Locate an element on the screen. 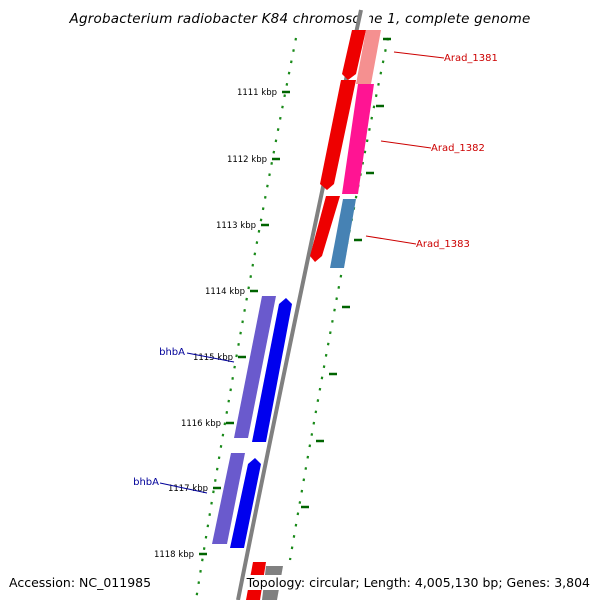  kbp-tick-label: 1118 kbp is located at coordinates (174, 555).